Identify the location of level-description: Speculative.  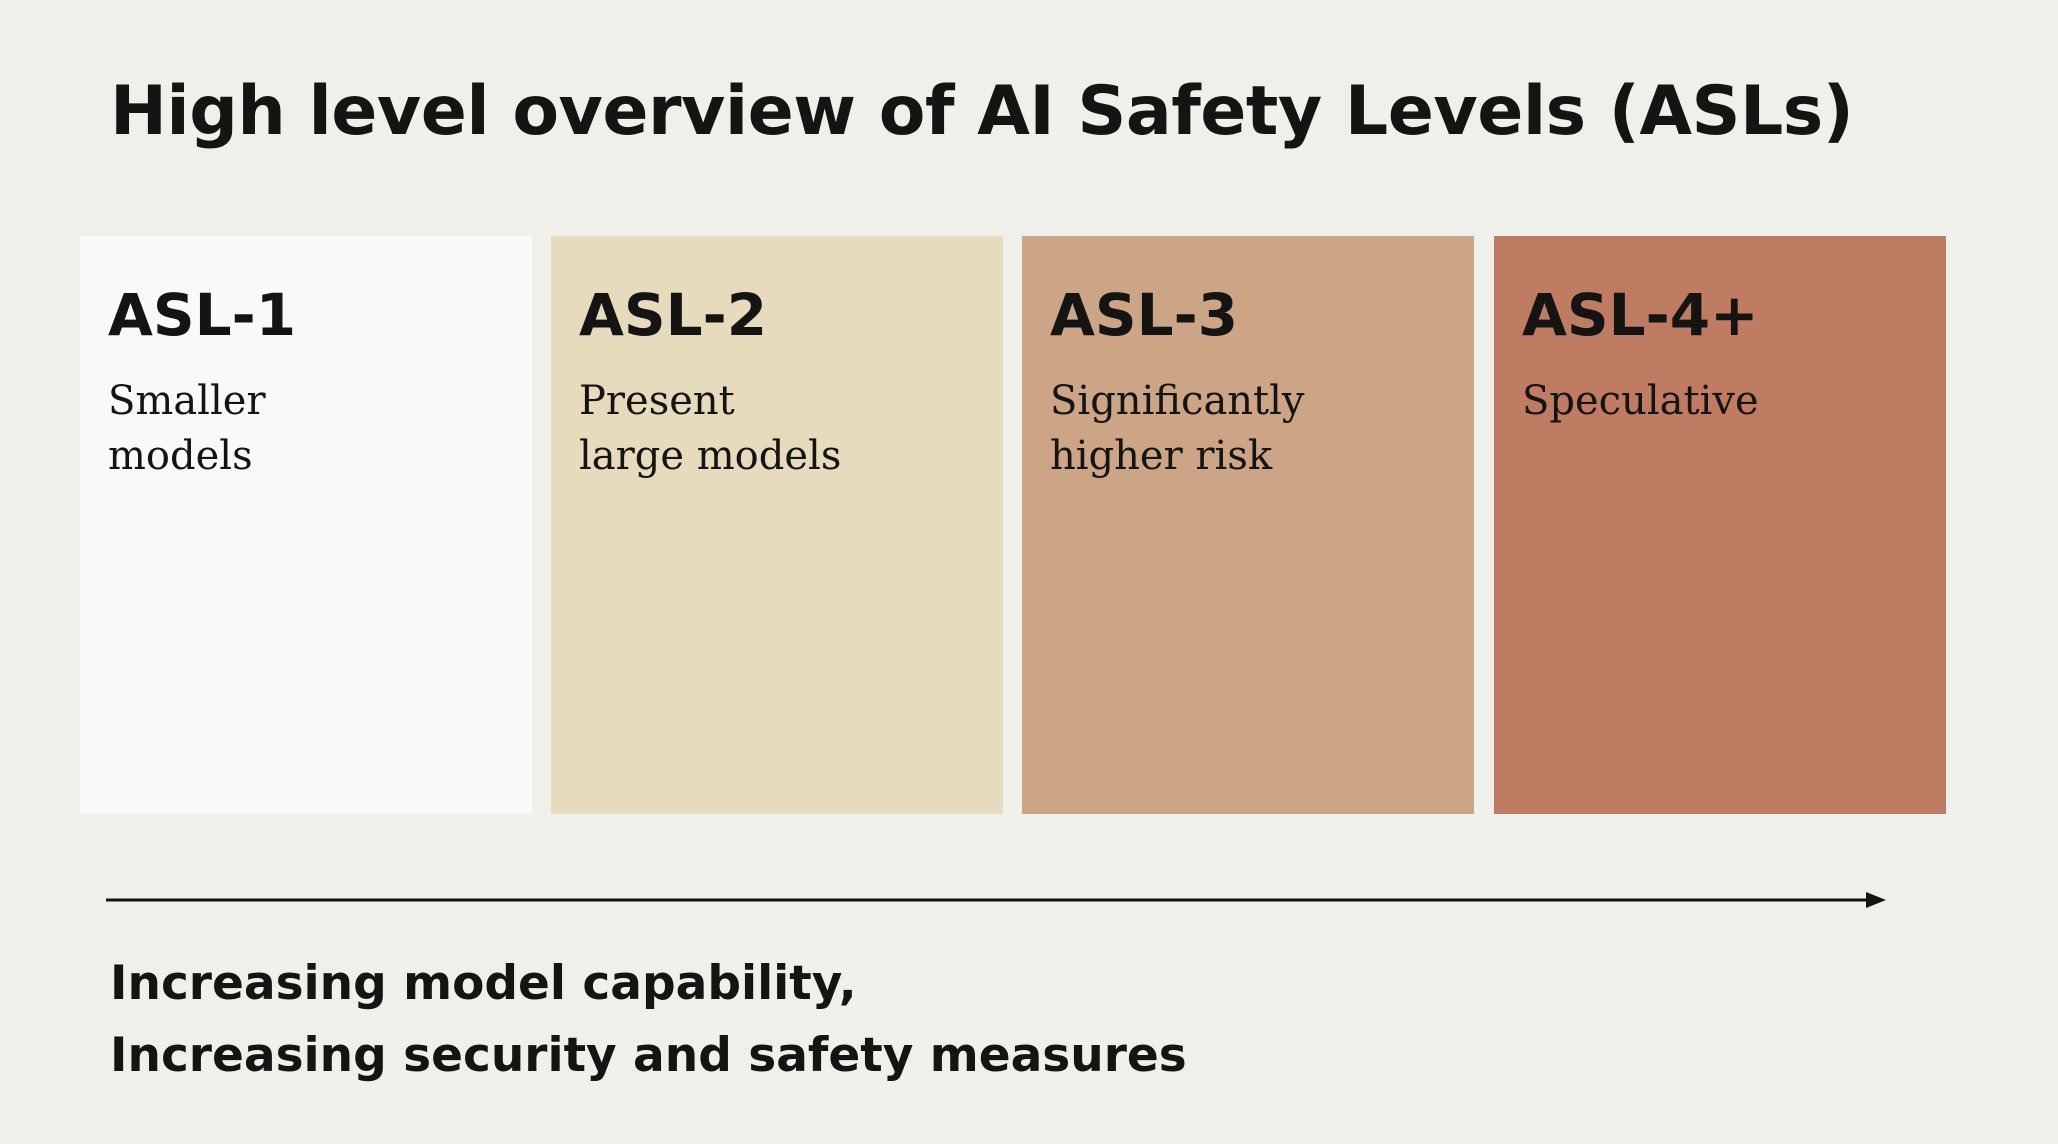
(1640, 401).